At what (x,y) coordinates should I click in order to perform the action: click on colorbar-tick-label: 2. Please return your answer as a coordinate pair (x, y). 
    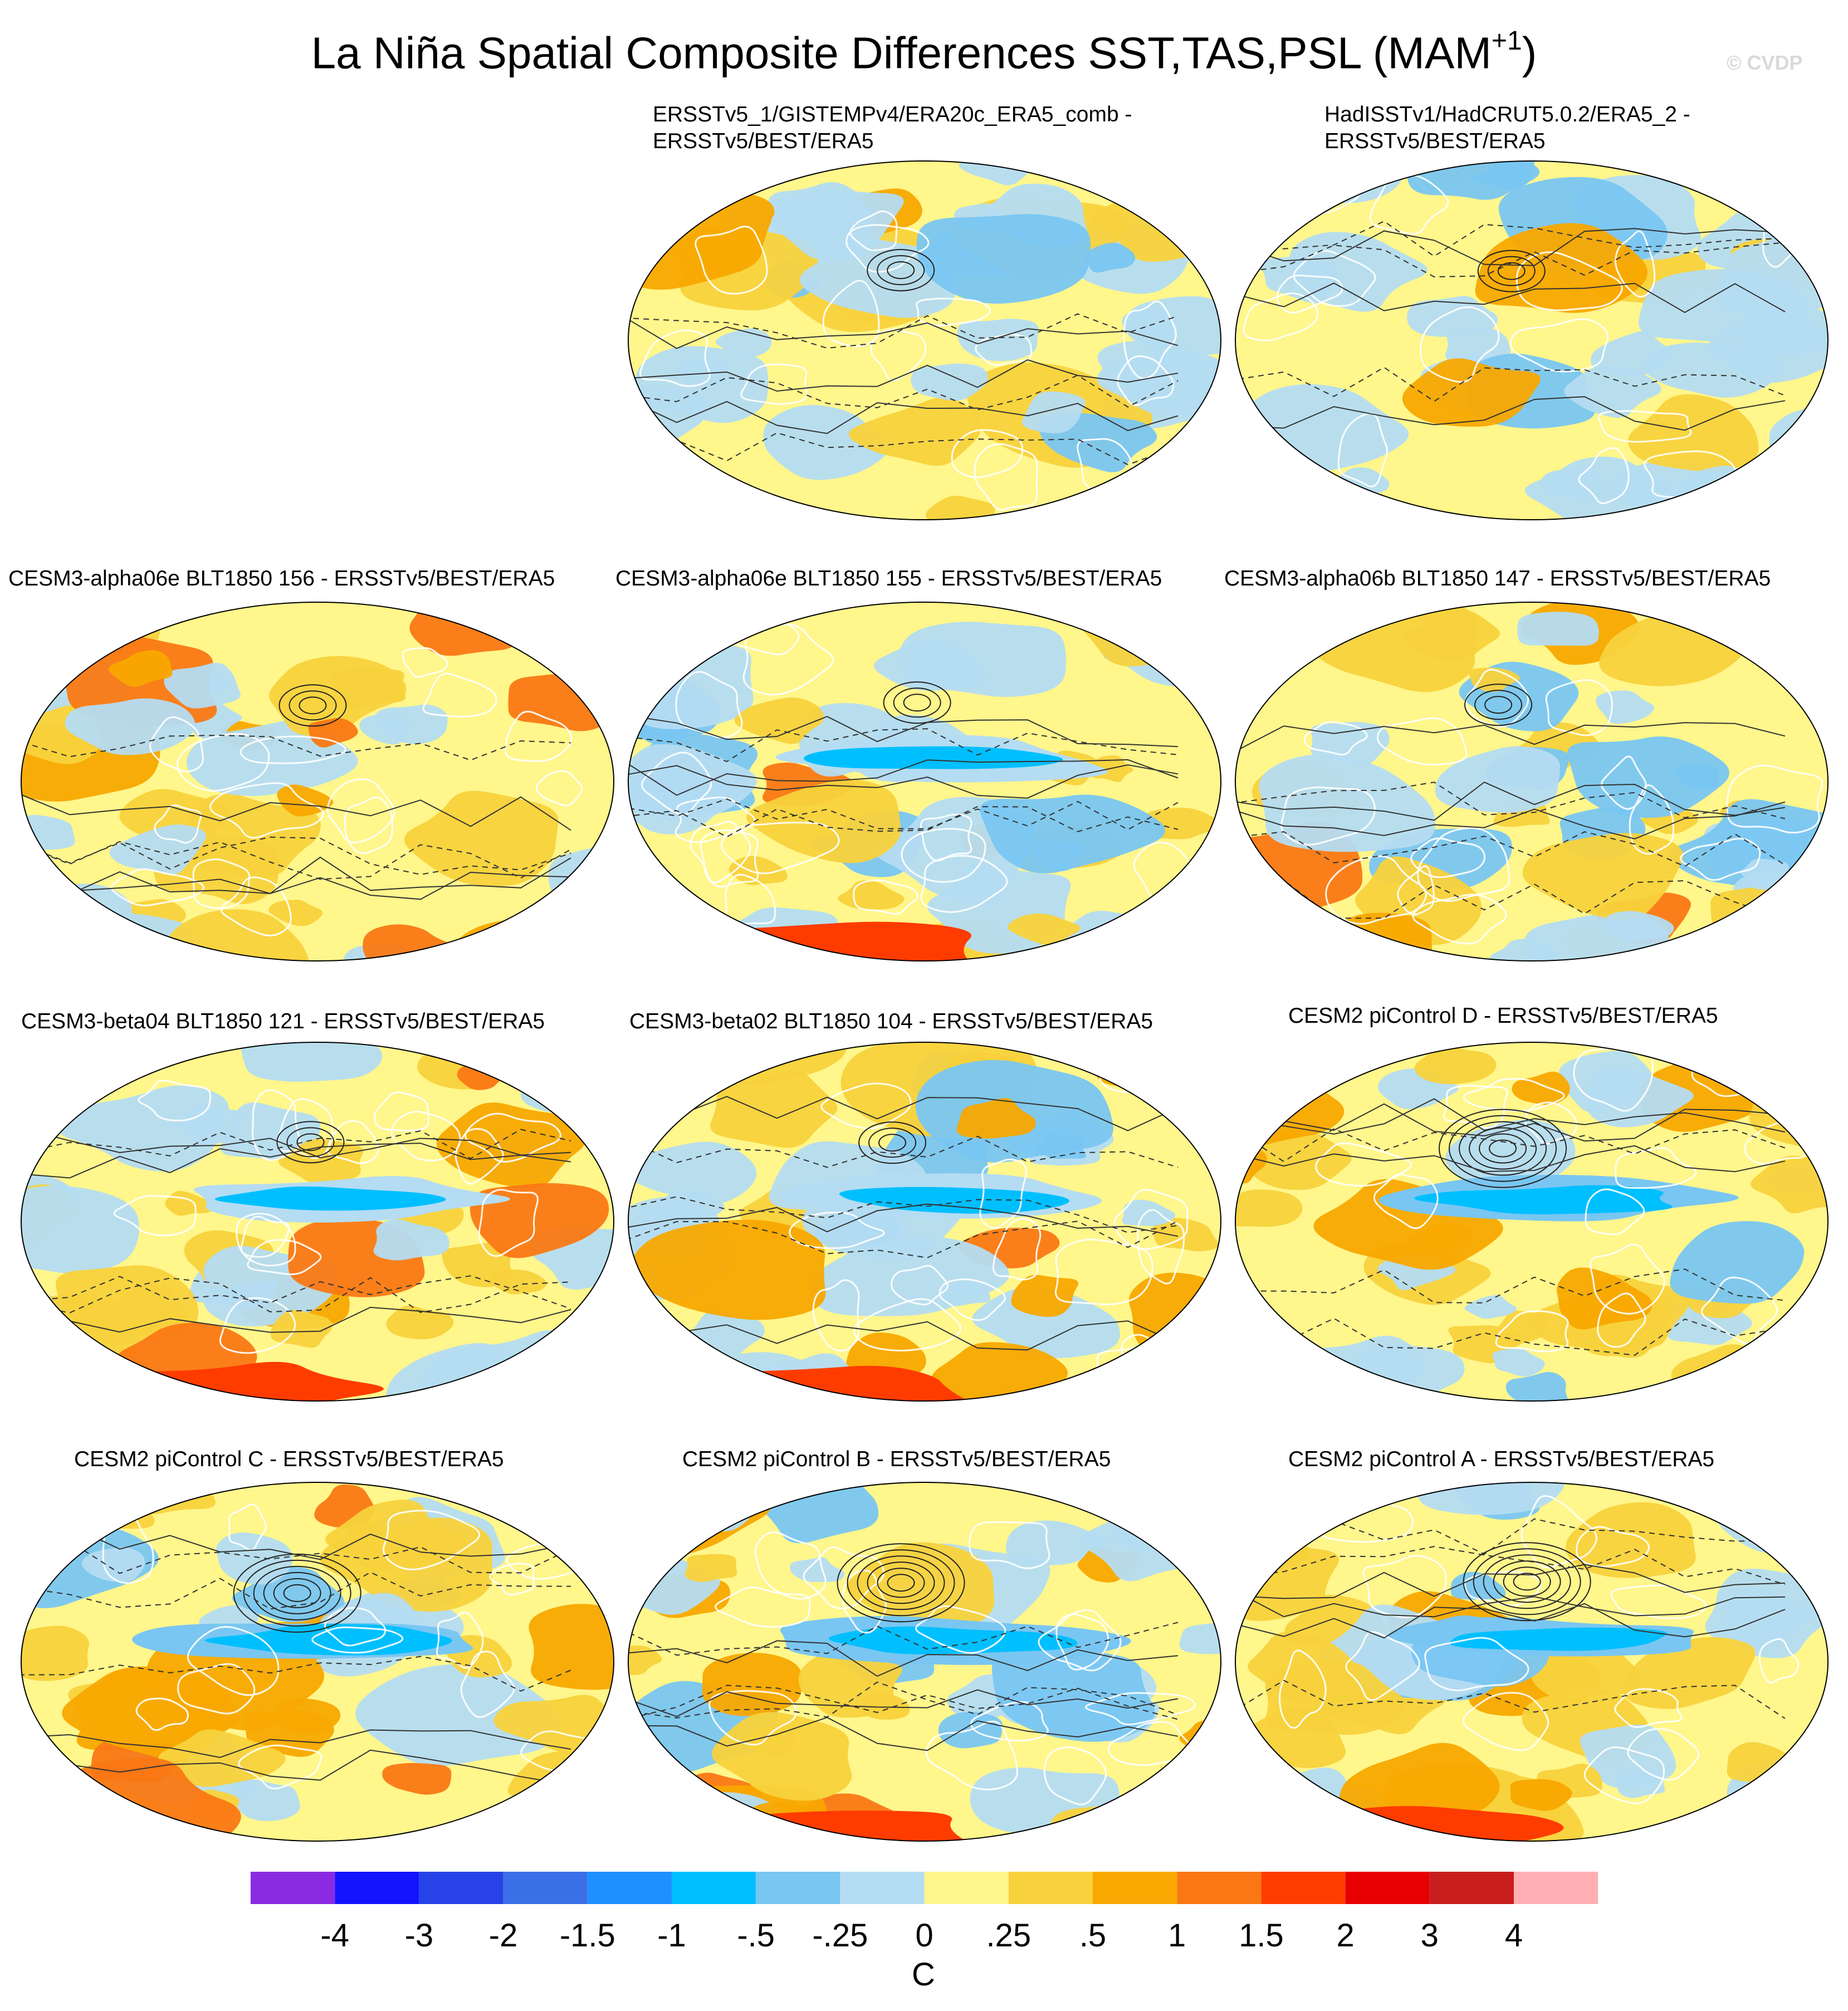
    Looking at the image, I should click on (1345, 1936).